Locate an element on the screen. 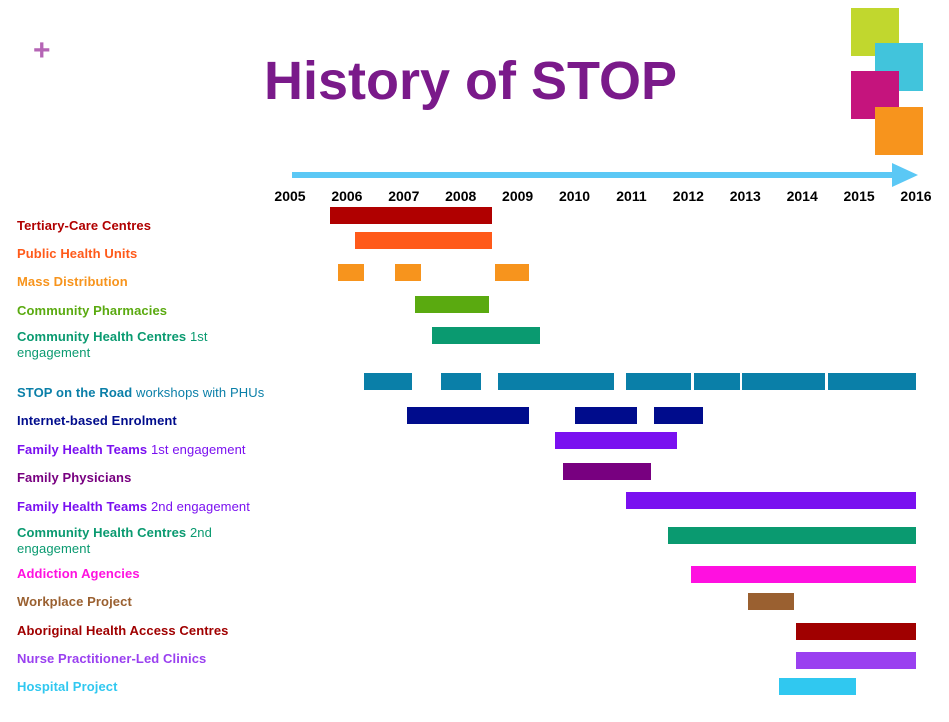 This screenshot has height=722, width=949. x-tick-label: 2010 is located at coordinates (574, 196).